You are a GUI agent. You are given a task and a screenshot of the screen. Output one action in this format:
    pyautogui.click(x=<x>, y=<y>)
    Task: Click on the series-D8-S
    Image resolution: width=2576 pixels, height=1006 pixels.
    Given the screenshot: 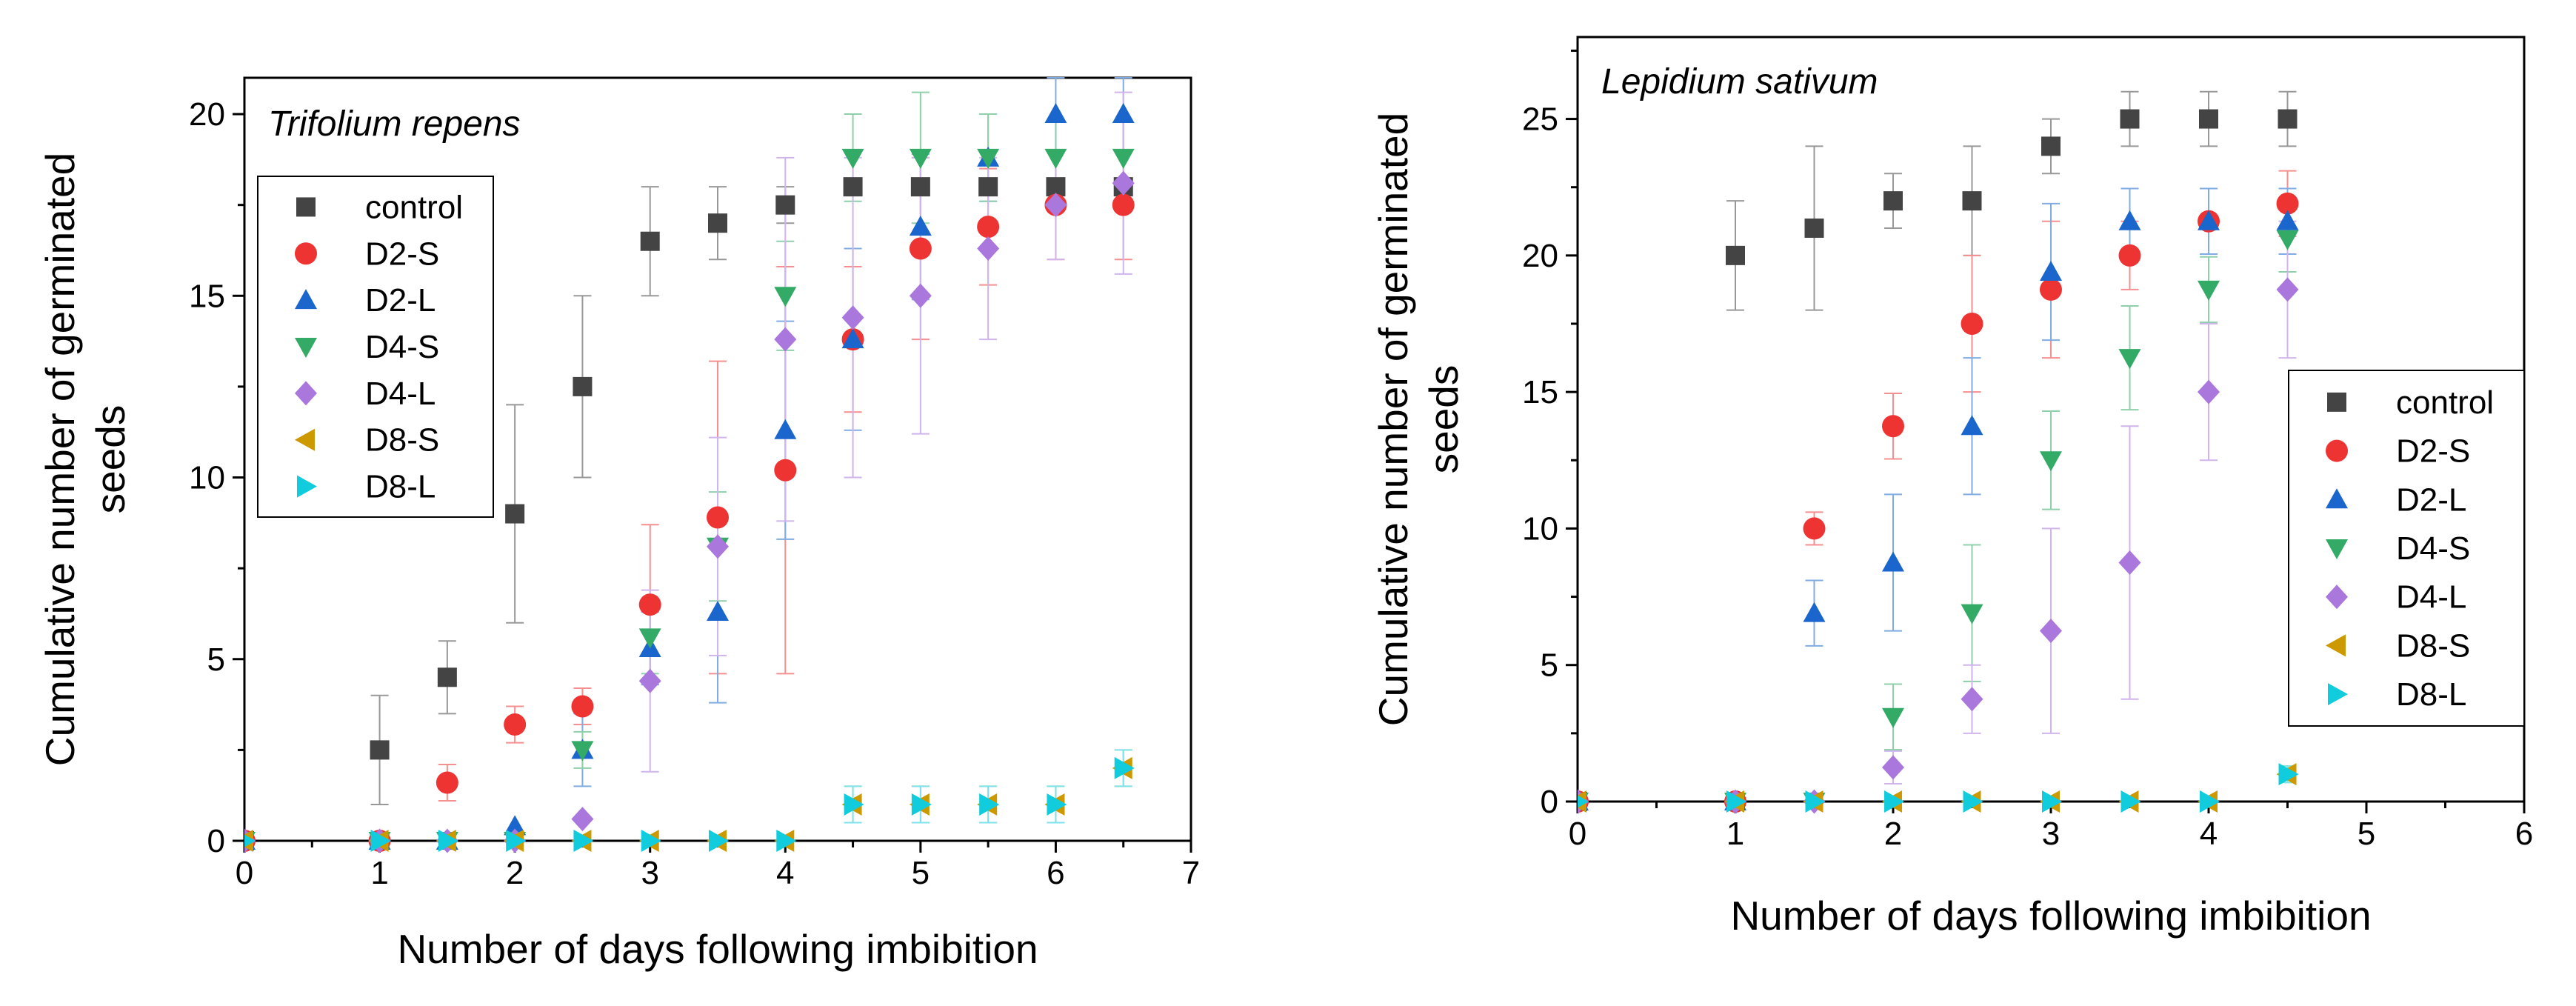 What is the action you would take?
    pyautogui.click(x=1937, y=788)
    